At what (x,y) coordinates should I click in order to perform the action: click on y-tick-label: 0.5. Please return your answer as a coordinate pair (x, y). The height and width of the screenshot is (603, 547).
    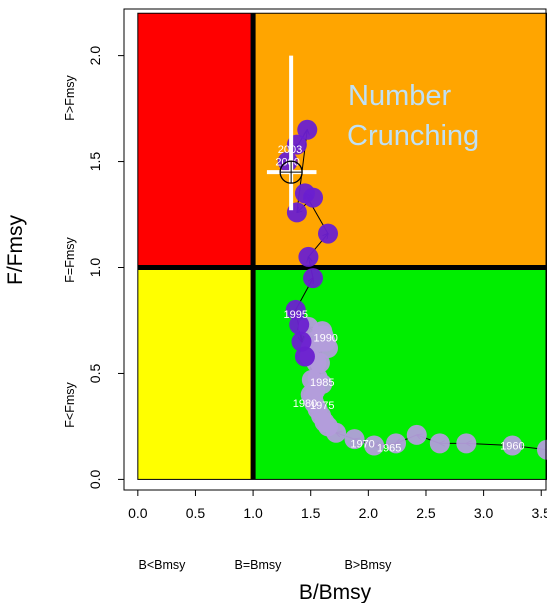
    Looking at the image, I should click on (95, 374).